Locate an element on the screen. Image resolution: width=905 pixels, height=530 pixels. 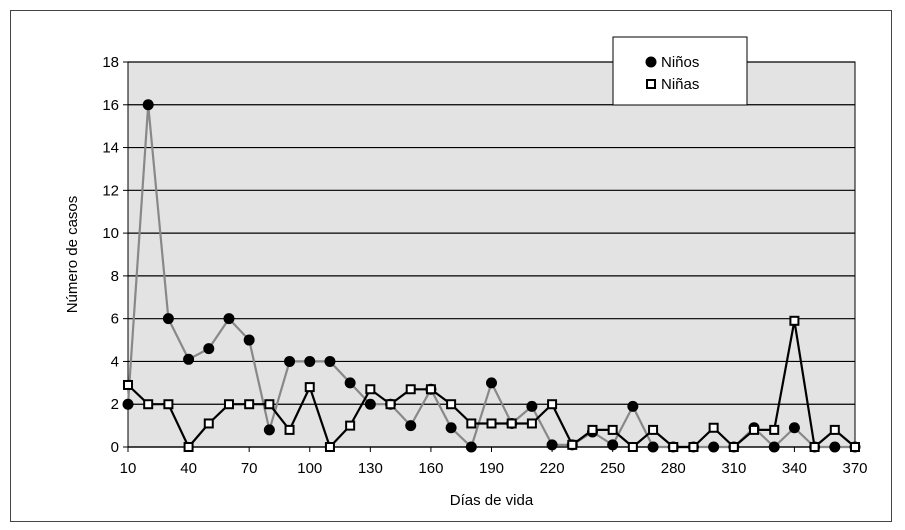
x-tick-label: 100 is located at coordinates (309, 468).